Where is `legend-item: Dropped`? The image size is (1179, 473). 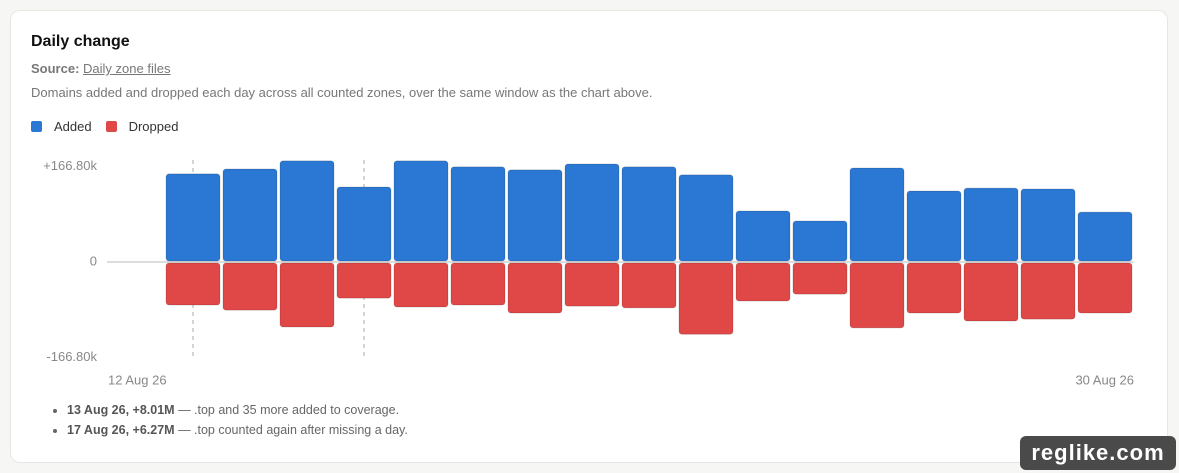 legend-item: Dropped is located at coordinates (142, 126).